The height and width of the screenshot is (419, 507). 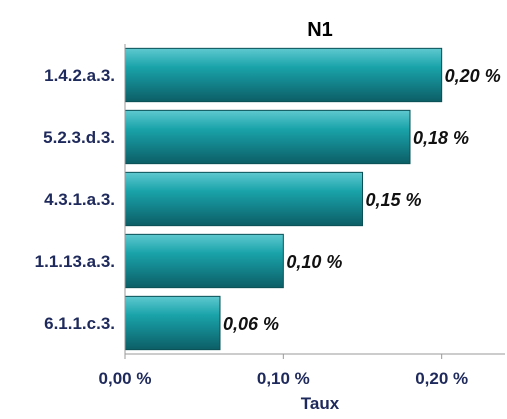 What do you see at coordinates (79, 75) in the screenshot?
I see `category-label: 1.4.2.a.3.` at bounding box center [79, 75].